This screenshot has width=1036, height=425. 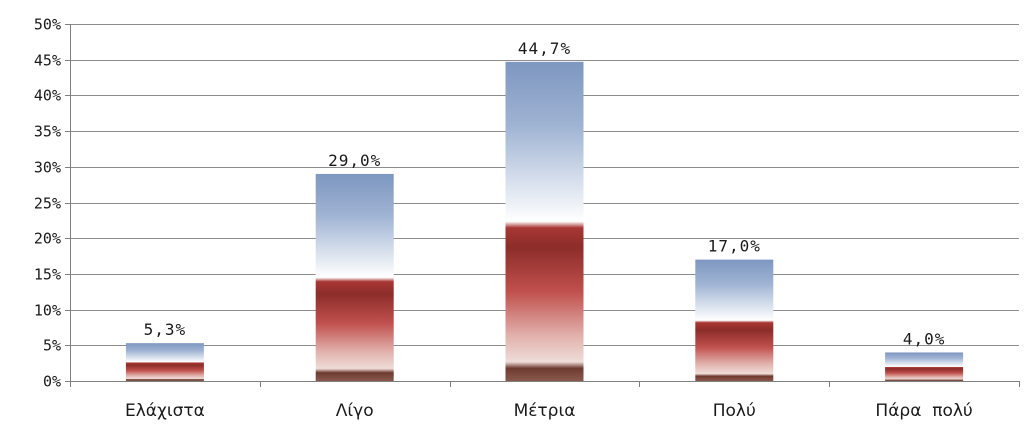 What do you see at coordinates (47, 275) in the screenshot?
I see `y-tick-label: 15%` at bounding box center [47, 275].